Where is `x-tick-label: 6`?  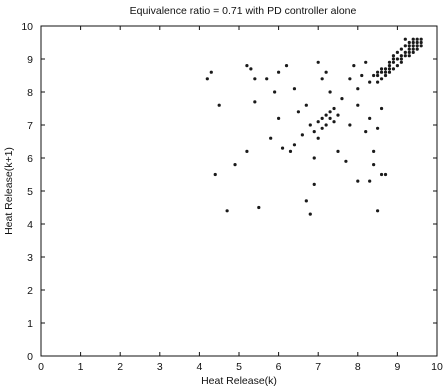
x-tick-label: 6 is located at coordinates (279, 367).